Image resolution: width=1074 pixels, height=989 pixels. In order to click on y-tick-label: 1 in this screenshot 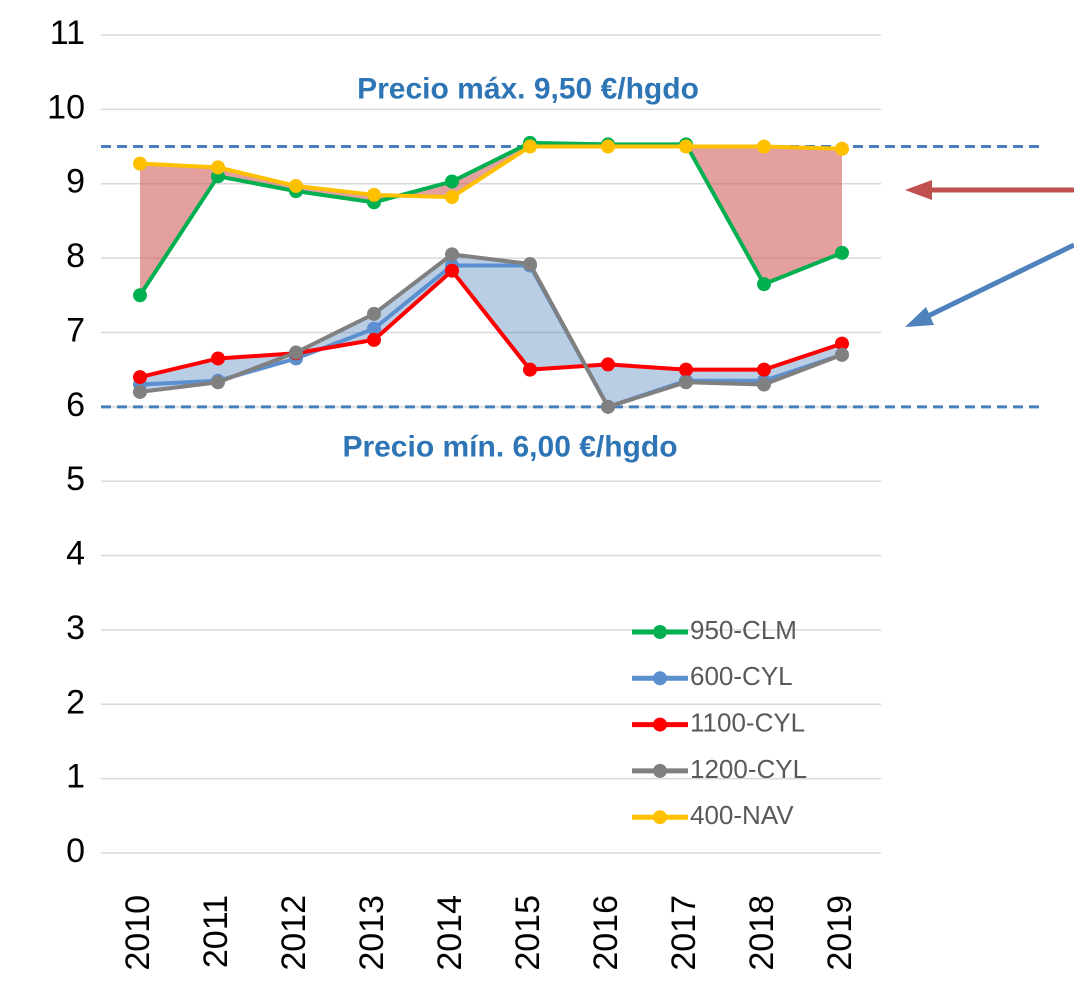, I will do `click(75, 777)`.